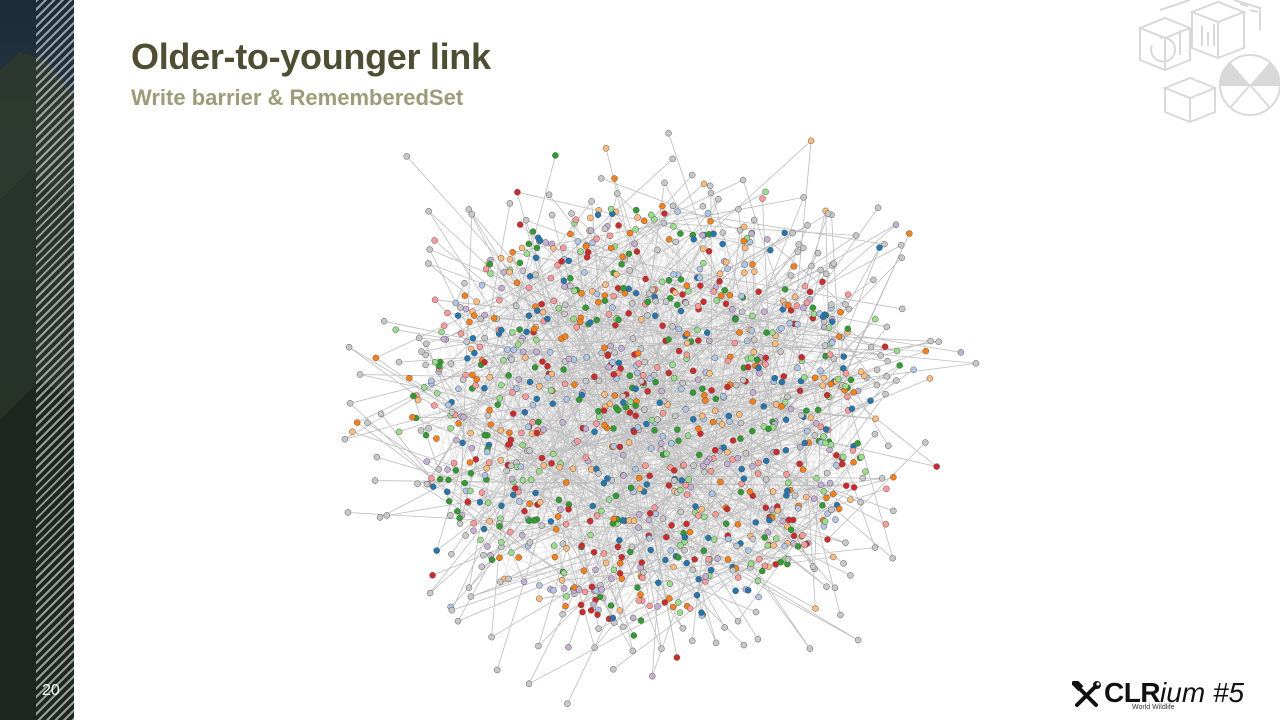 Image resolution: width=1280 pixels, height=720 pixels. Describe the element at coordinates (1202, 692) in the screenshot. I see `logo-brand-italic: ium #5` at that location.